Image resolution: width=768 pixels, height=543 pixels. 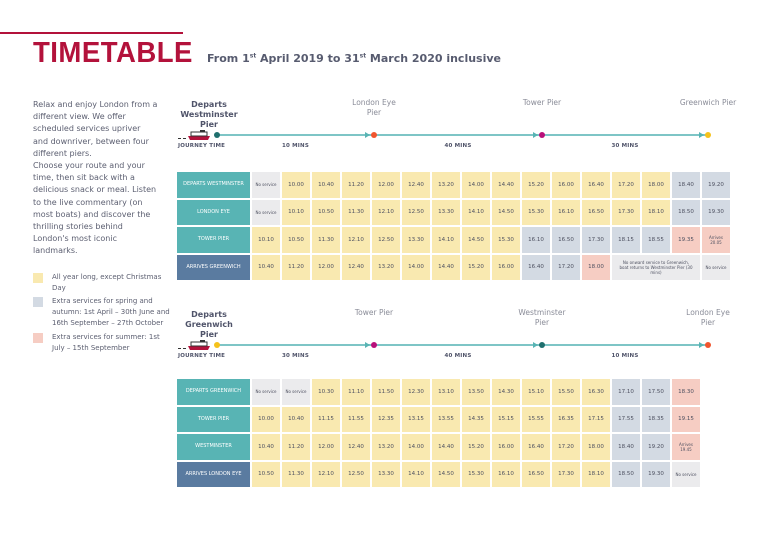 What do you see at coordinates (708, 317) in the screenshot?
I see `stop-label: London Eye Pier` at bounding box center [708, 317].